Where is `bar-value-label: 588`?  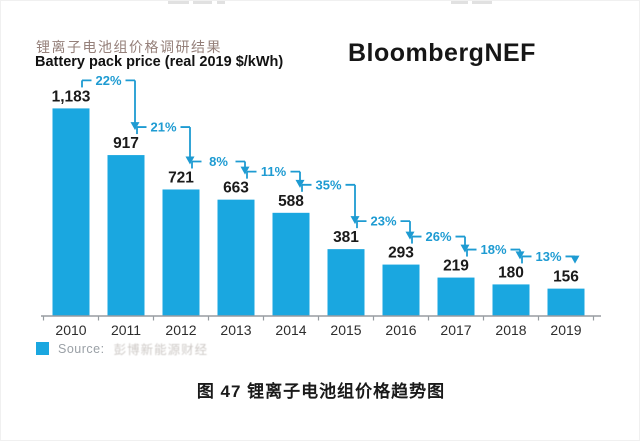 bar-value-label: 588 is located at coordinates (291, 201).